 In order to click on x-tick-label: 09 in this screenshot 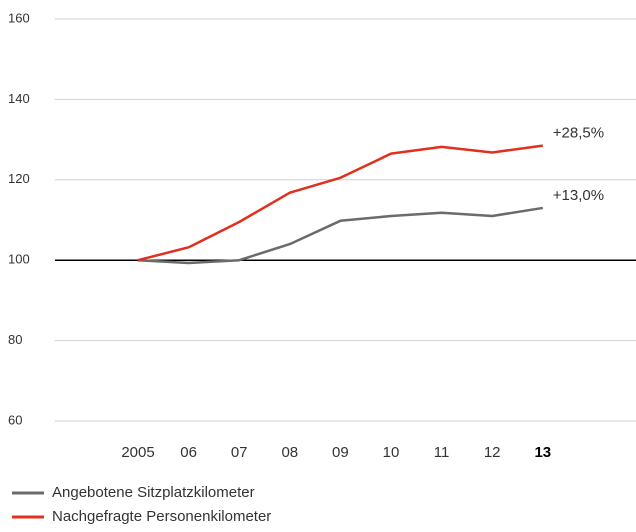, I will do `click(340, 452)`.